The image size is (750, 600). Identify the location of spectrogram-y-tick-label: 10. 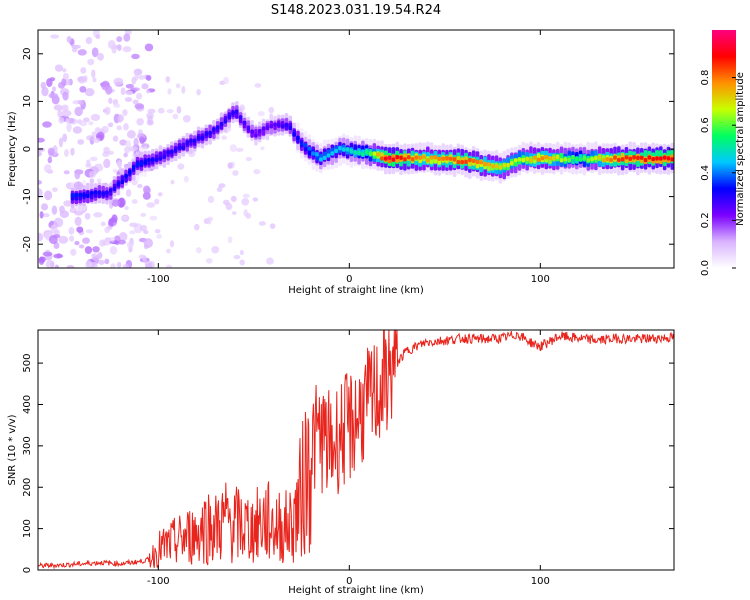
(27, 101).